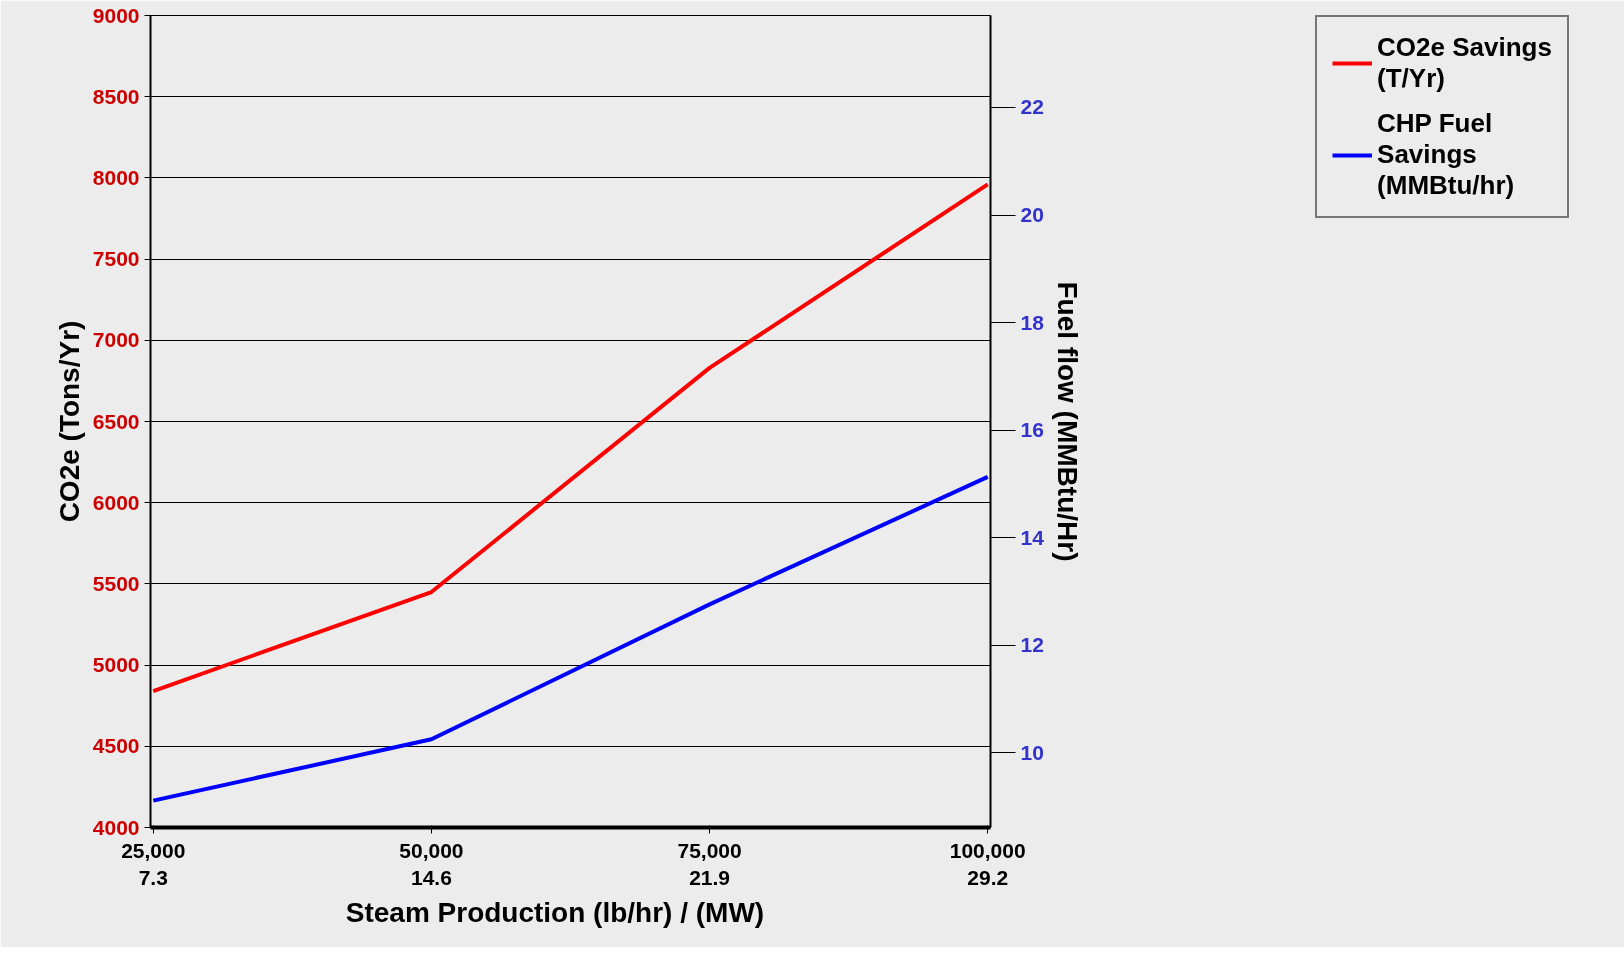 The height and width of the screenshot is (957, 1624). Describe the element at coordinates (116, 746) in the screenshot. I see `y-tick-label: 4500` at that location.